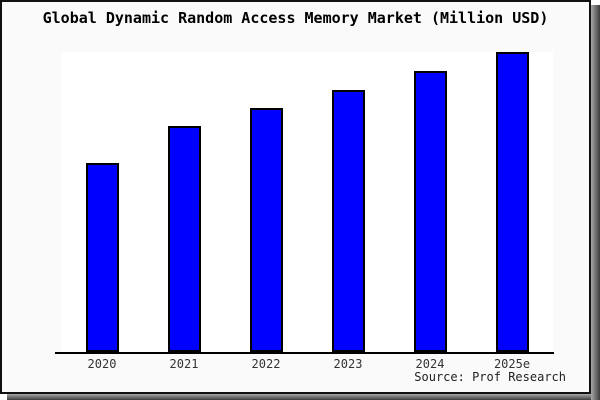 This screenshot has width=600, height=400. What do you see at coordinates (184, 364) in the screenshot?
I see `x-tick-label-2021: 2021` at bounding box center [184, 364].